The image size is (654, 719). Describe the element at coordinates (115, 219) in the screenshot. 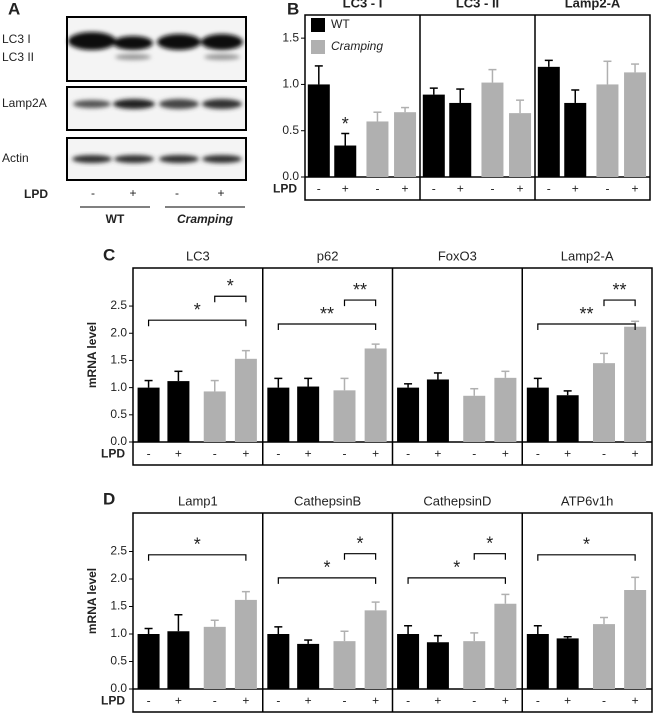

I see `group-label: WT` at that location.